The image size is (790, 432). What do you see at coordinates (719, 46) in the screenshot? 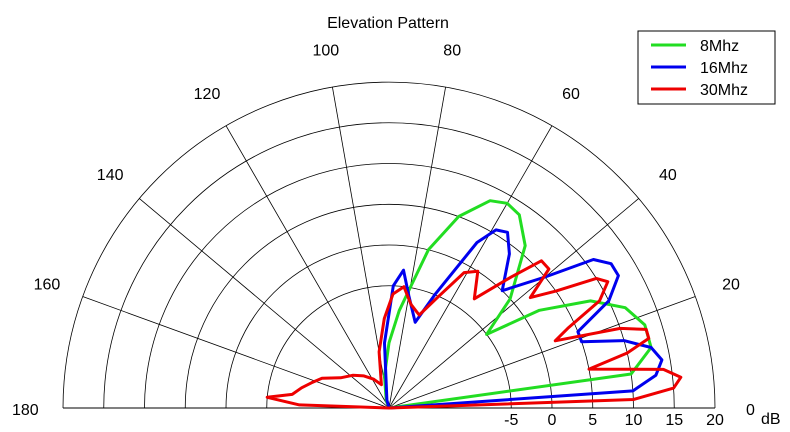
I see `legend-label-8mhz: 8Mhz` at bounding box center [719, 46].